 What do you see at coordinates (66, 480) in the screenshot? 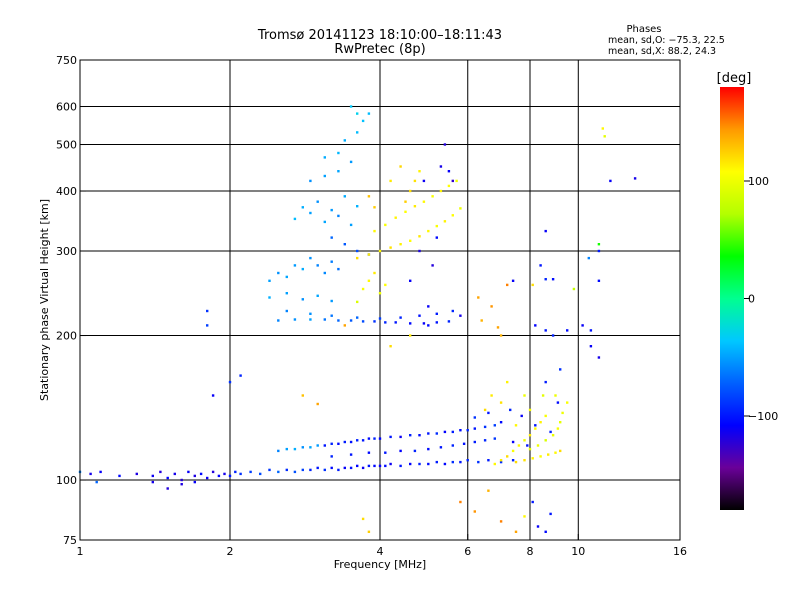
I see `y-tick-label: 100` at bounding box center [66, 480].